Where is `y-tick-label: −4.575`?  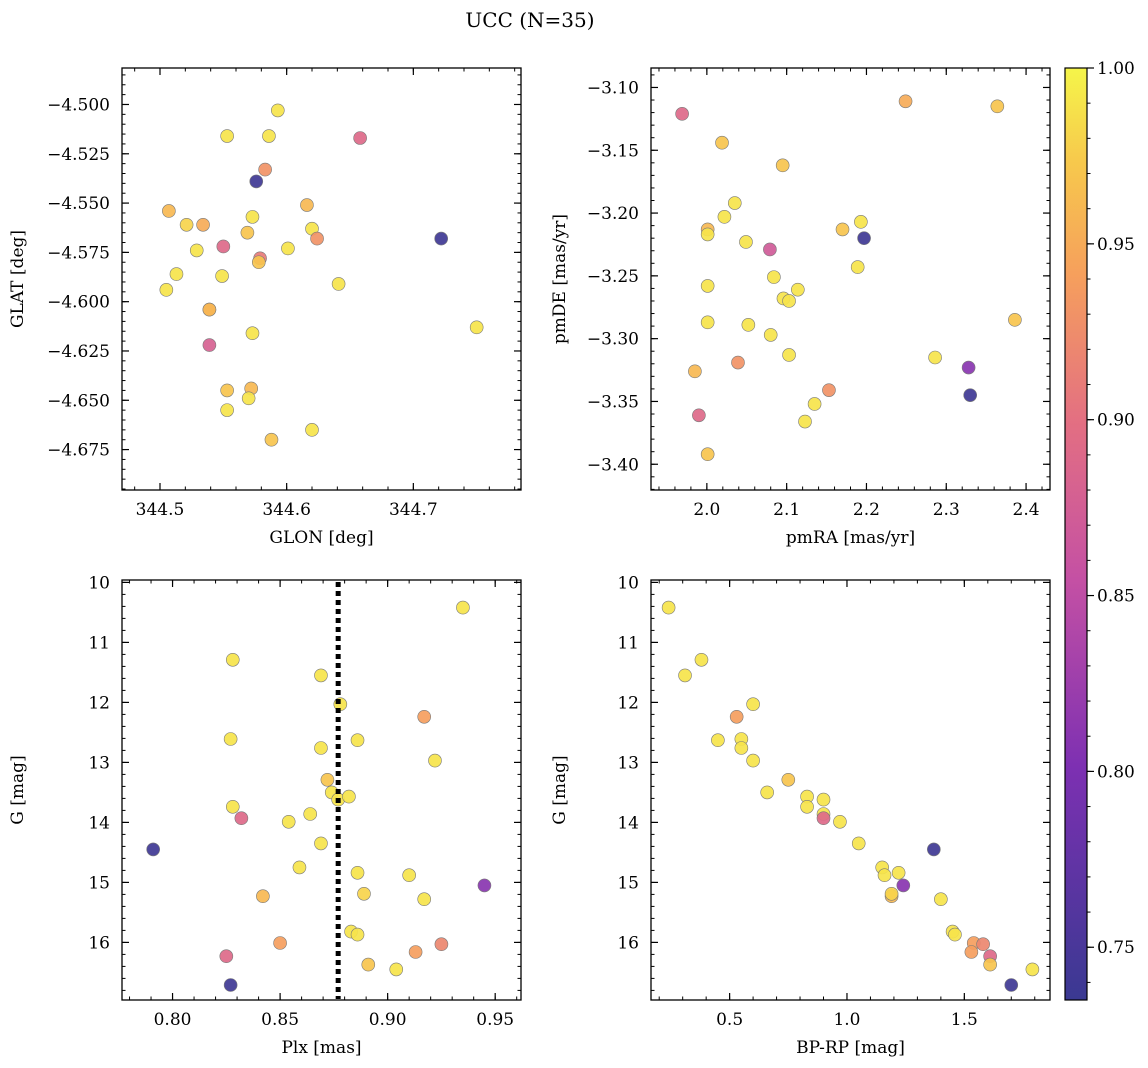
y-tick-label: −4.575 is located at coordinates (78, 253).